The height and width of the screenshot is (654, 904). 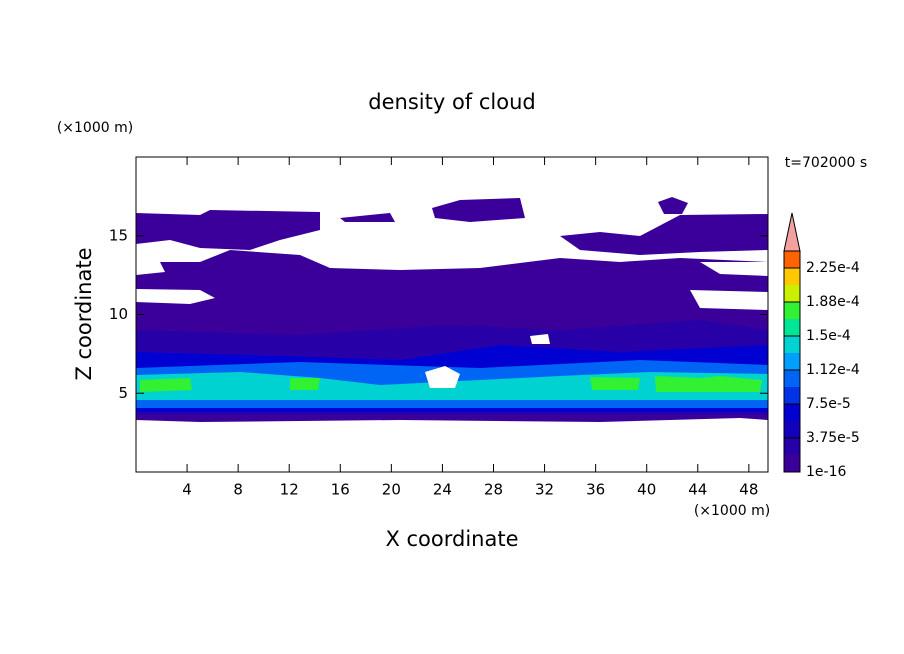 What do you see at coordinates (826, 472) in the screenshot?
I see `colorbar-tick-label: 1e-16` at bounding box center [826, 472].